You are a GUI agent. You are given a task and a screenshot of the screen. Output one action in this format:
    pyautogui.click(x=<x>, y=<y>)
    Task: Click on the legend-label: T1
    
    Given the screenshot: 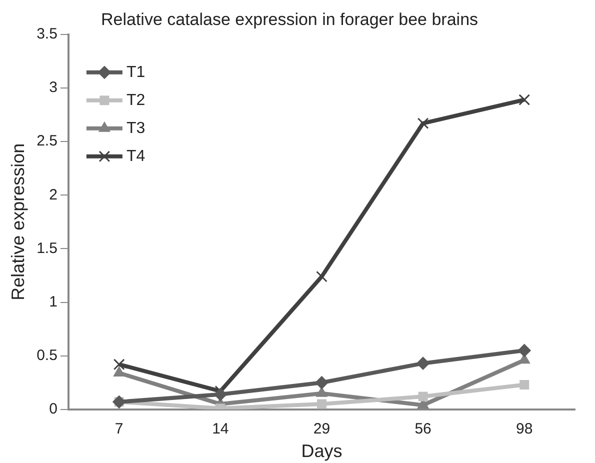 What is the action you would take?
    pyautogui.click(x=136, y=72)
    